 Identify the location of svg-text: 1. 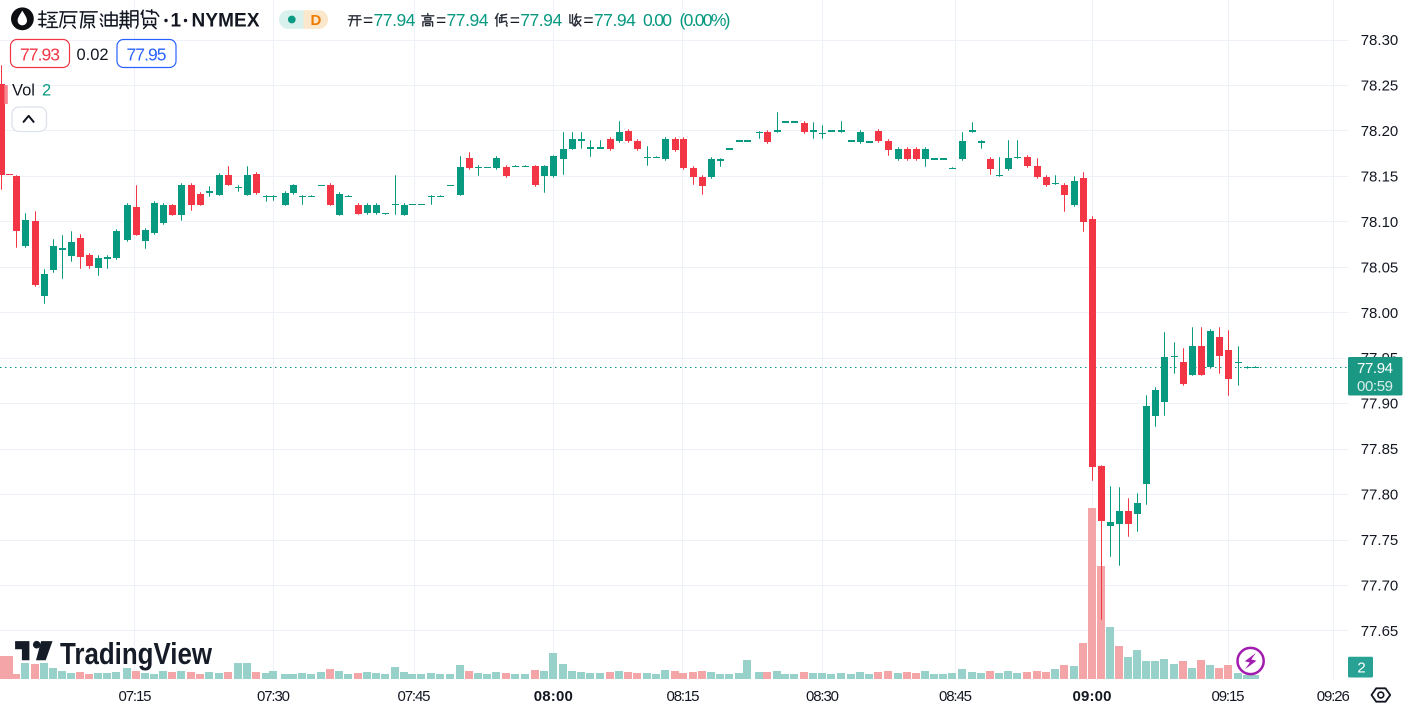
(176, 21).